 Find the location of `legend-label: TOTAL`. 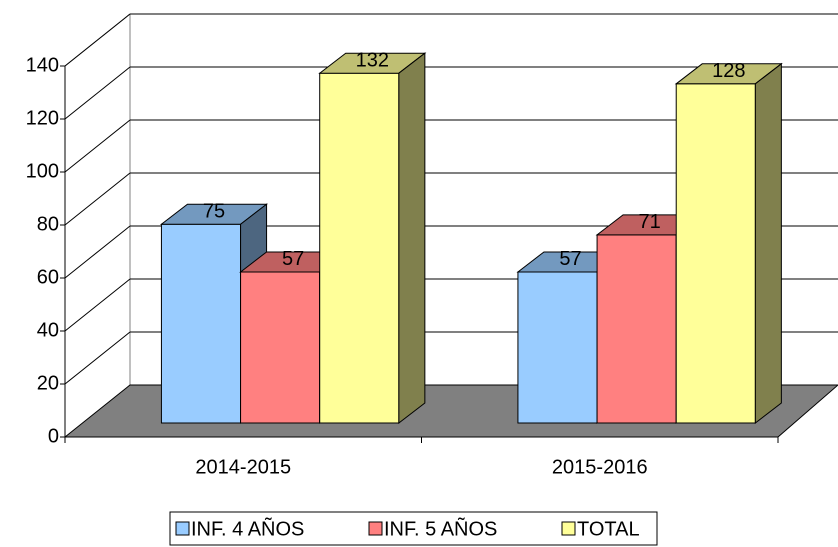

legend-label: TOTAL is located at coordinates (608, 529).